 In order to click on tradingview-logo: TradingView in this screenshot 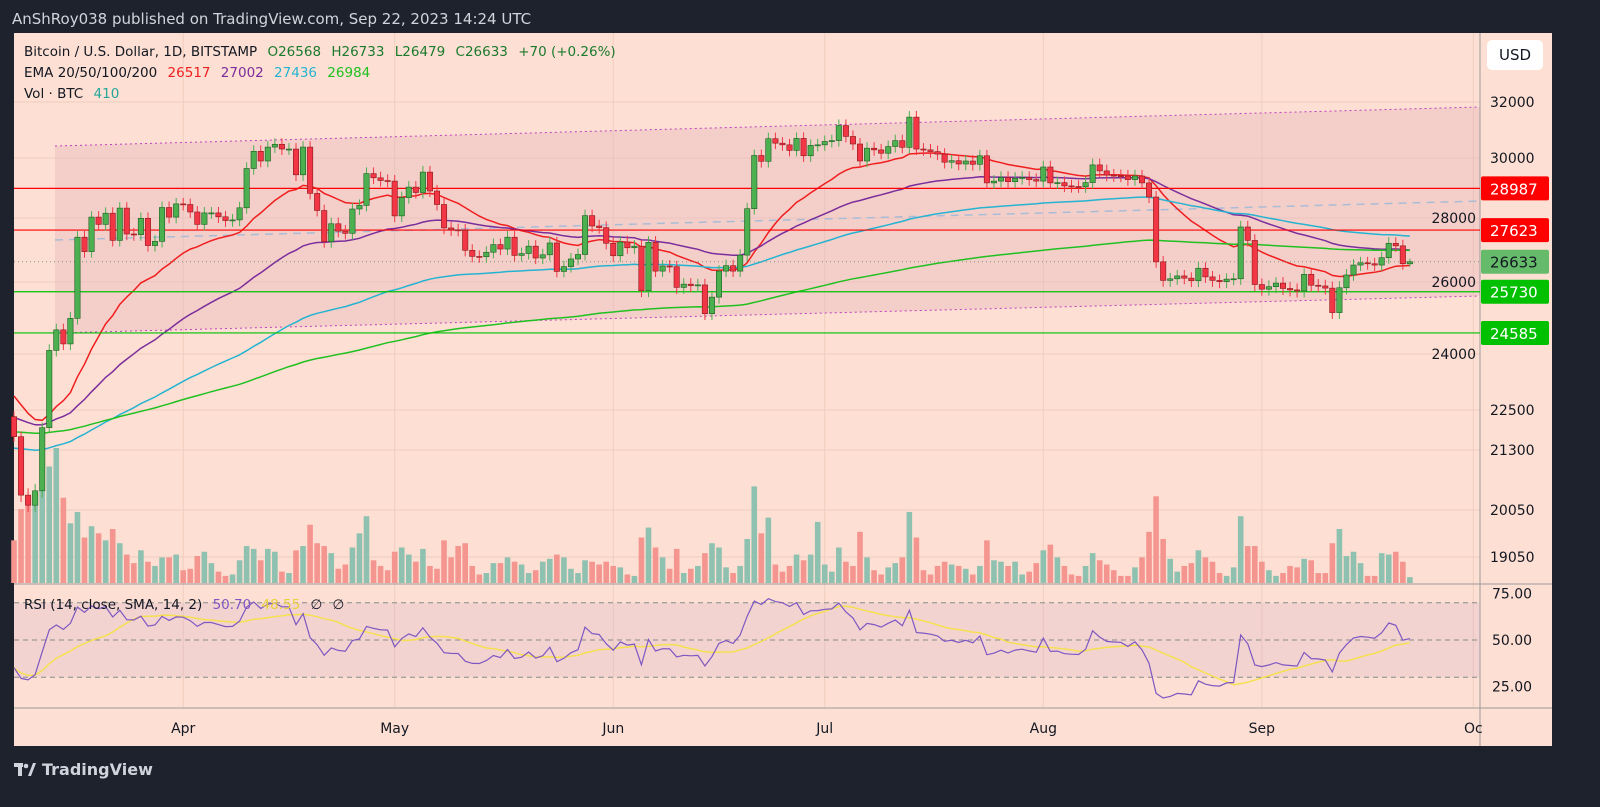, I will do `click(83, 769)`.